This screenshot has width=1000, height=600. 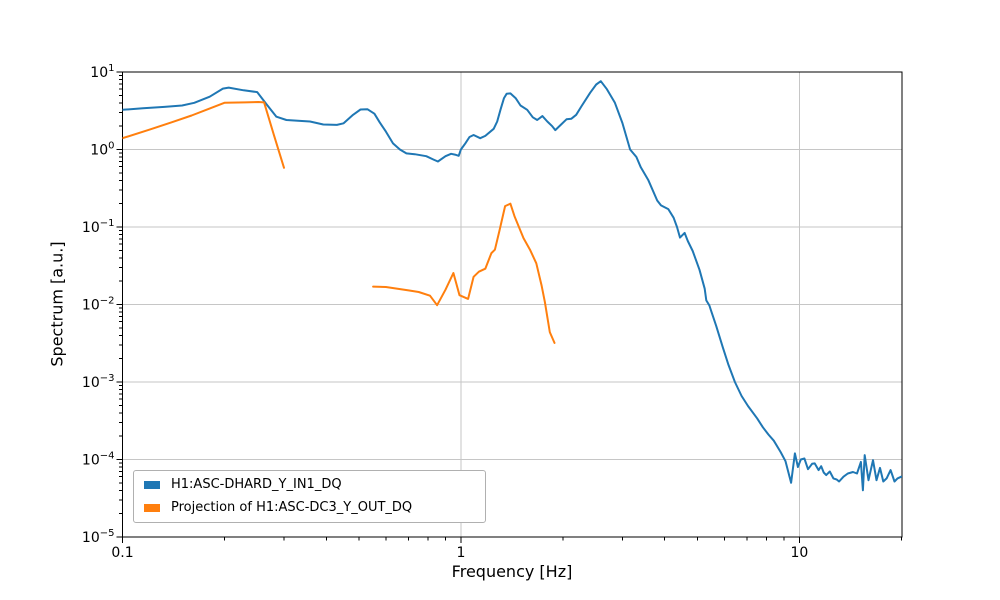 What do you see at coordinates (152, 508) in the screenshot?
I see `legend-swatch-orange-icon` at bounding box center [152, 508].